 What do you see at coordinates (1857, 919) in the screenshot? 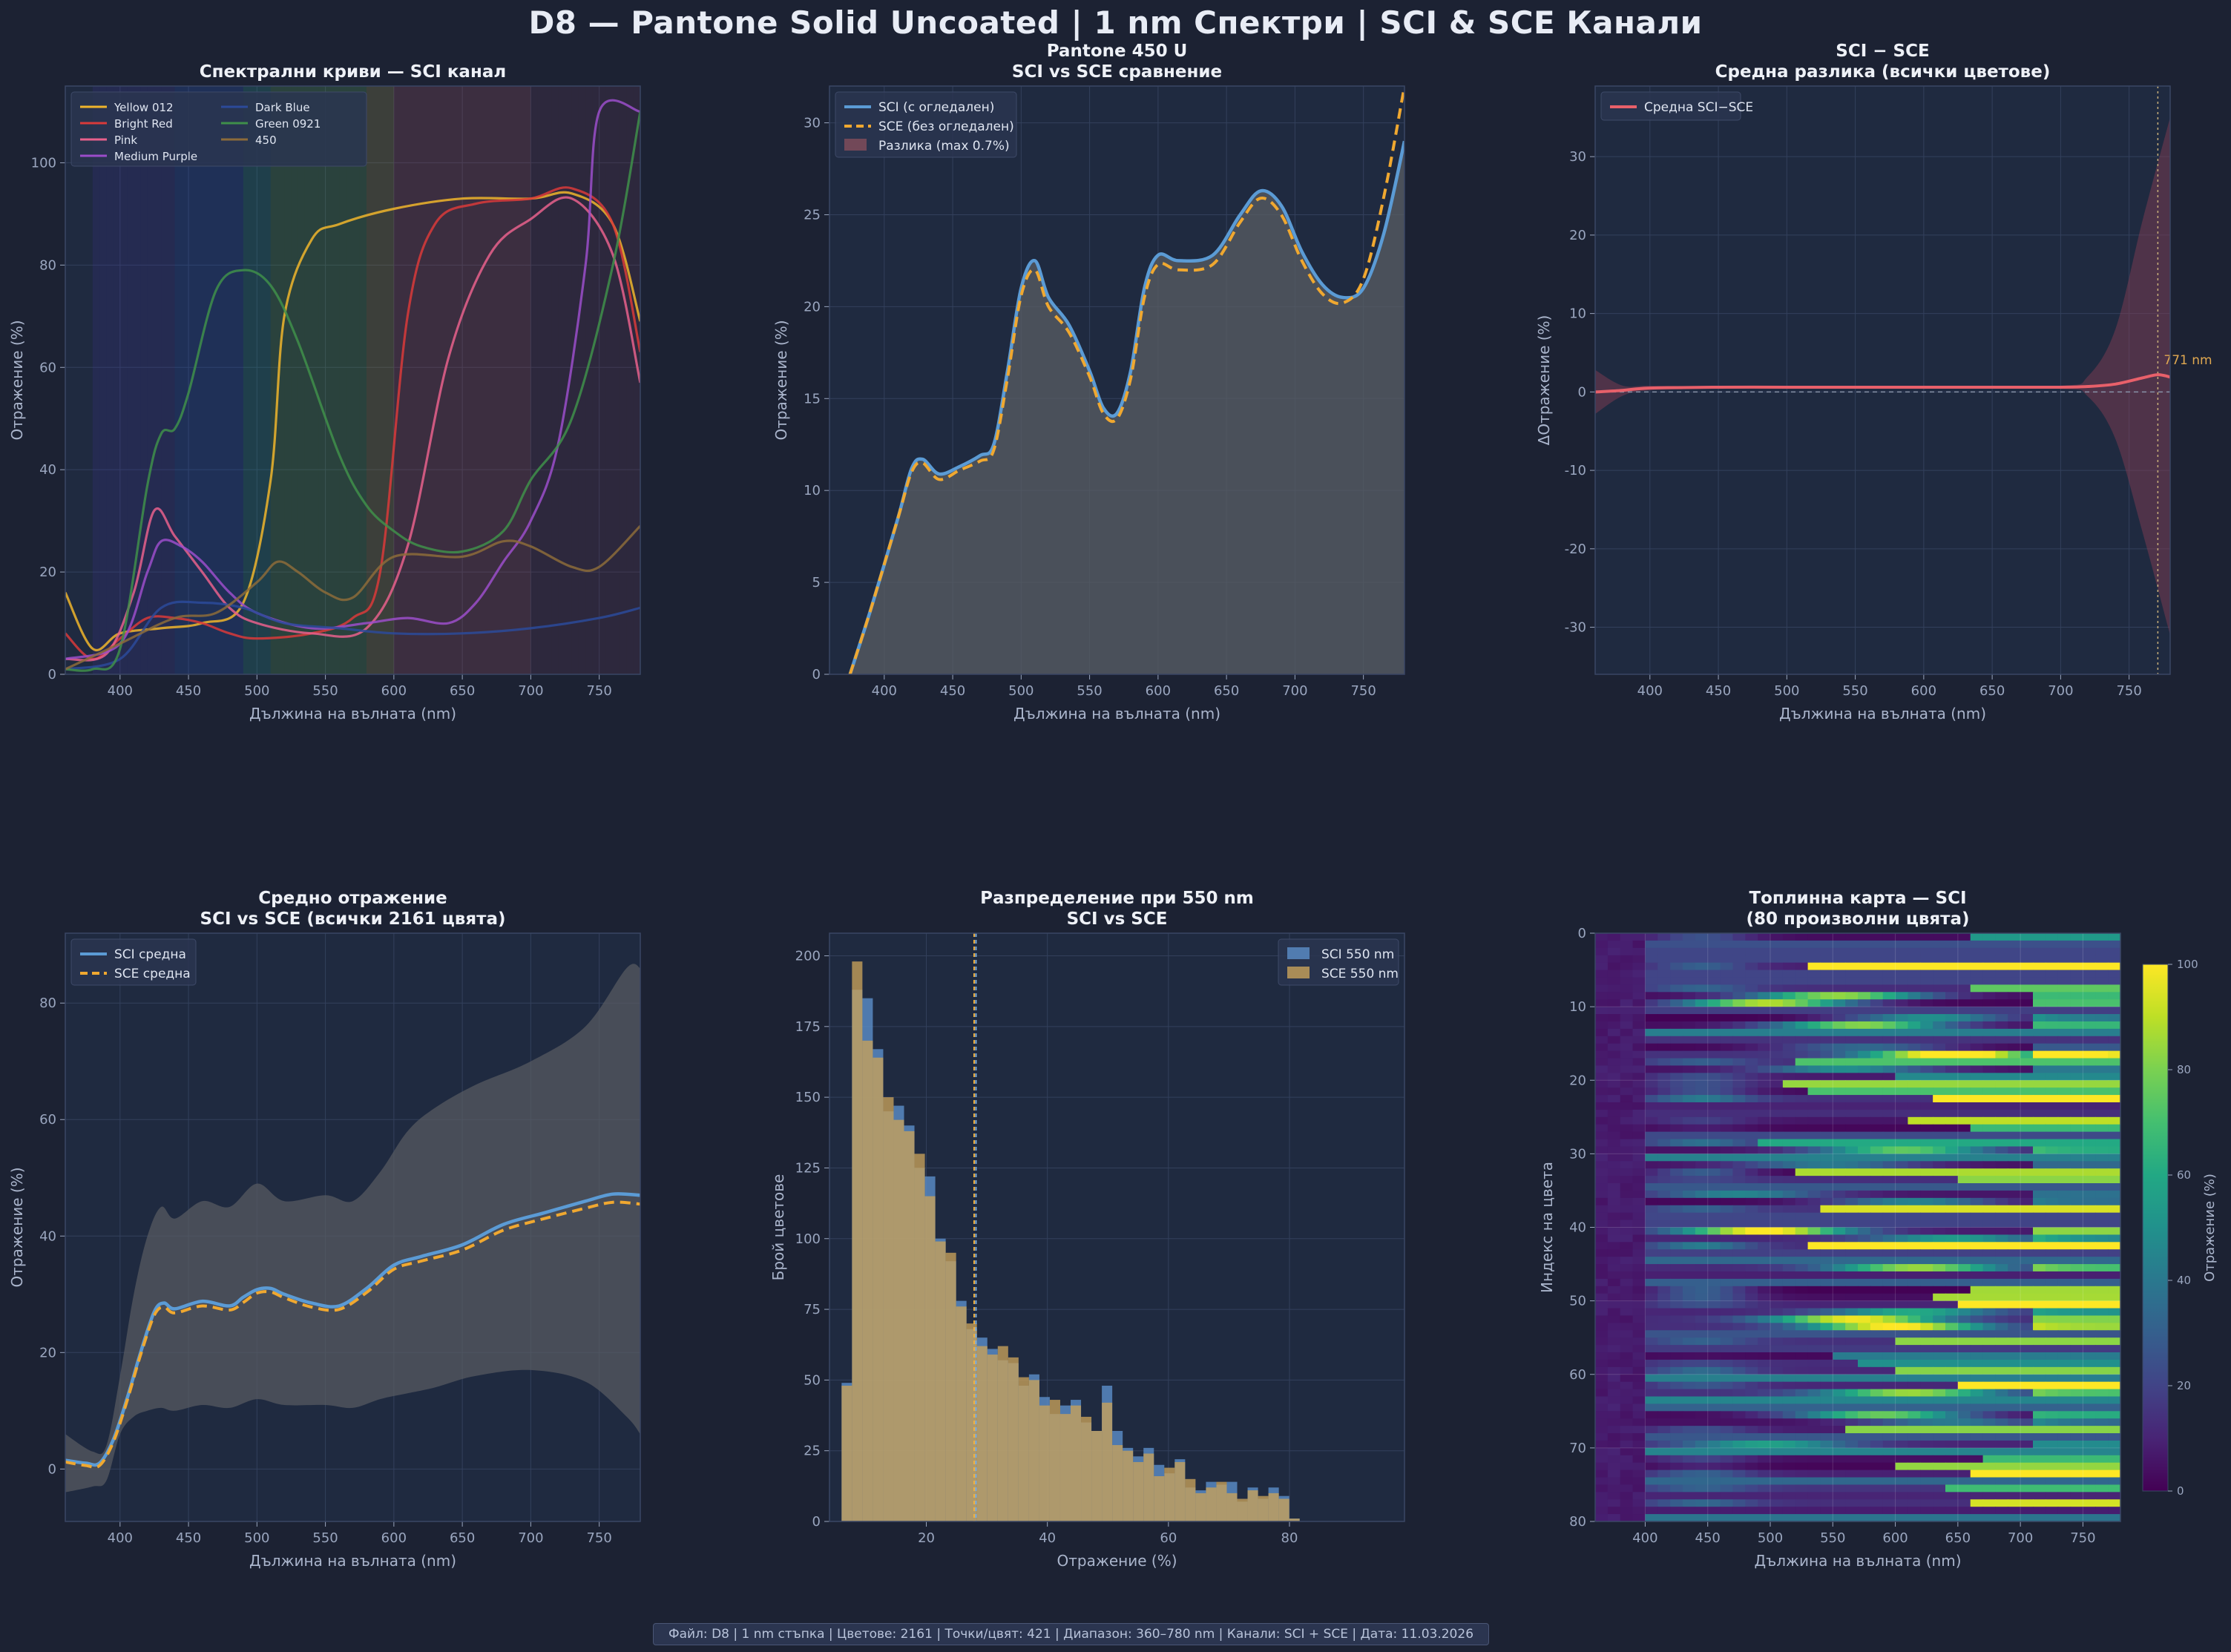
I see `chart-title: (80 произволни цвята)` at bounding box center [1857, 919].